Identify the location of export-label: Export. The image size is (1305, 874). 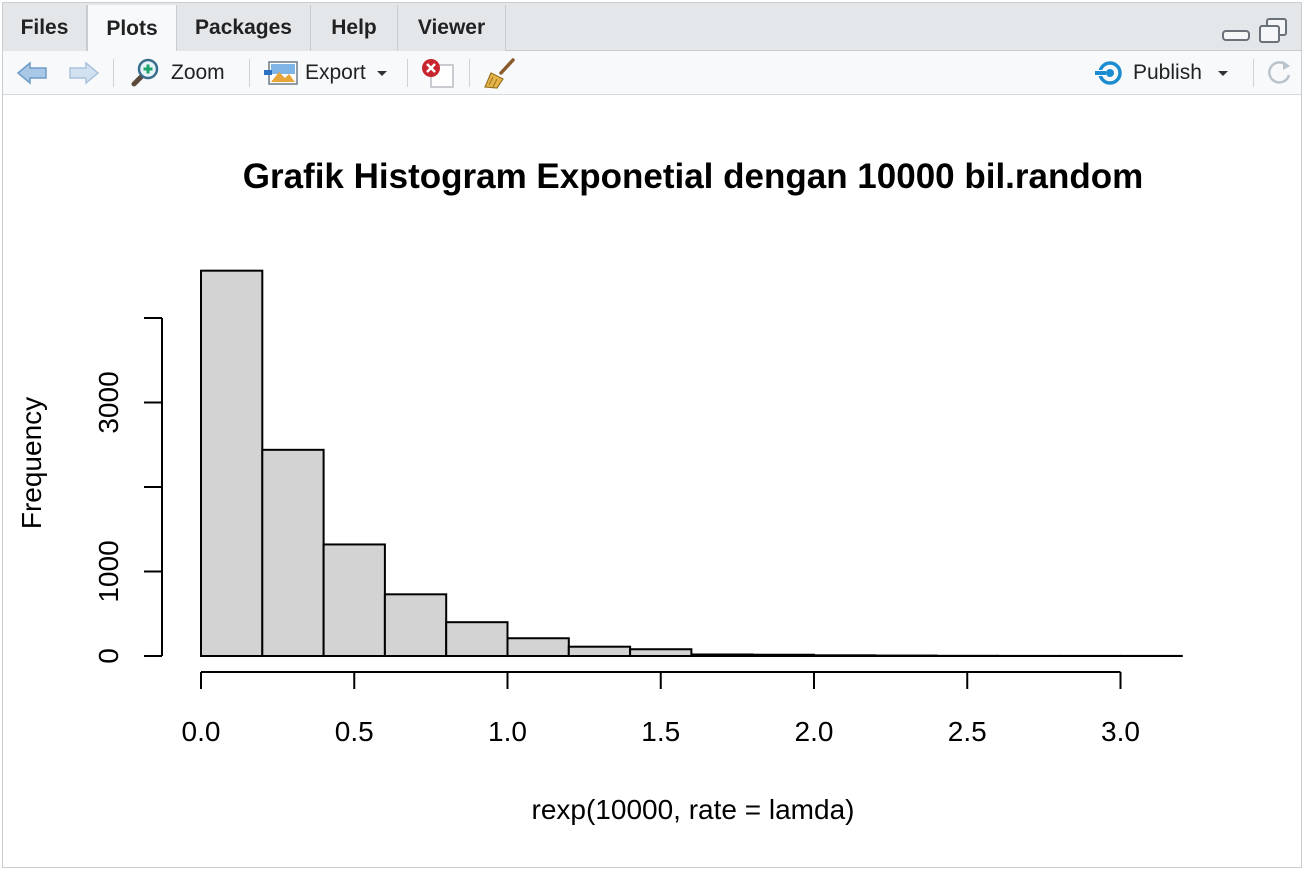
(335, 73).